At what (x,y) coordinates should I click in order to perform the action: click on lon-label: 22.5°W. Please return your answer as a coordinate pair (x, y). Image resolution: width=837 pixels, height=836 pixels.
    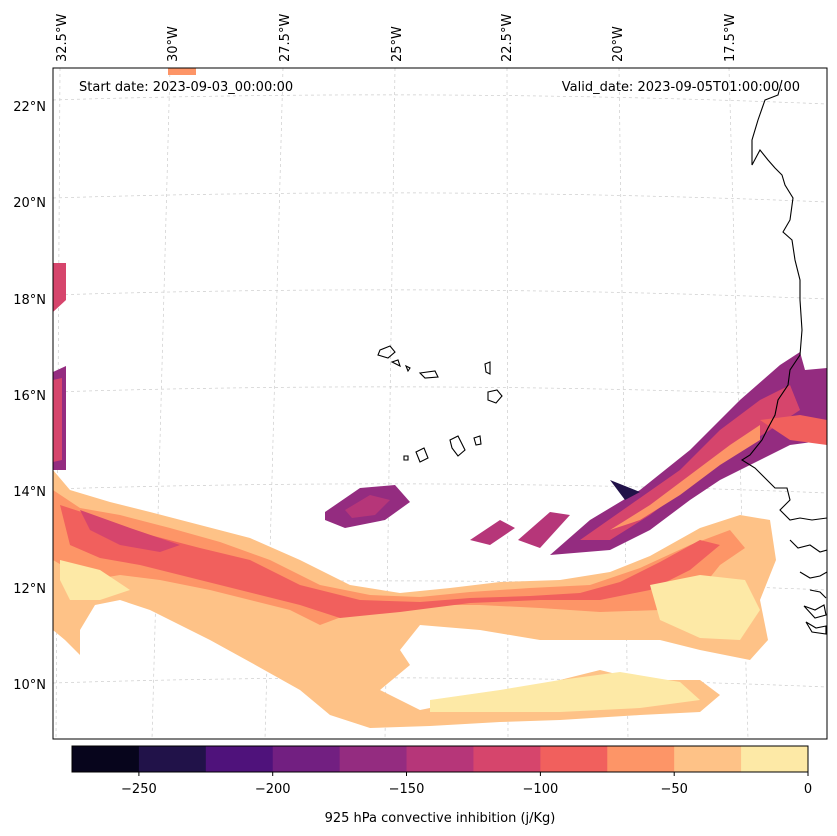
    Looking at the image, I should click on (507, 38).